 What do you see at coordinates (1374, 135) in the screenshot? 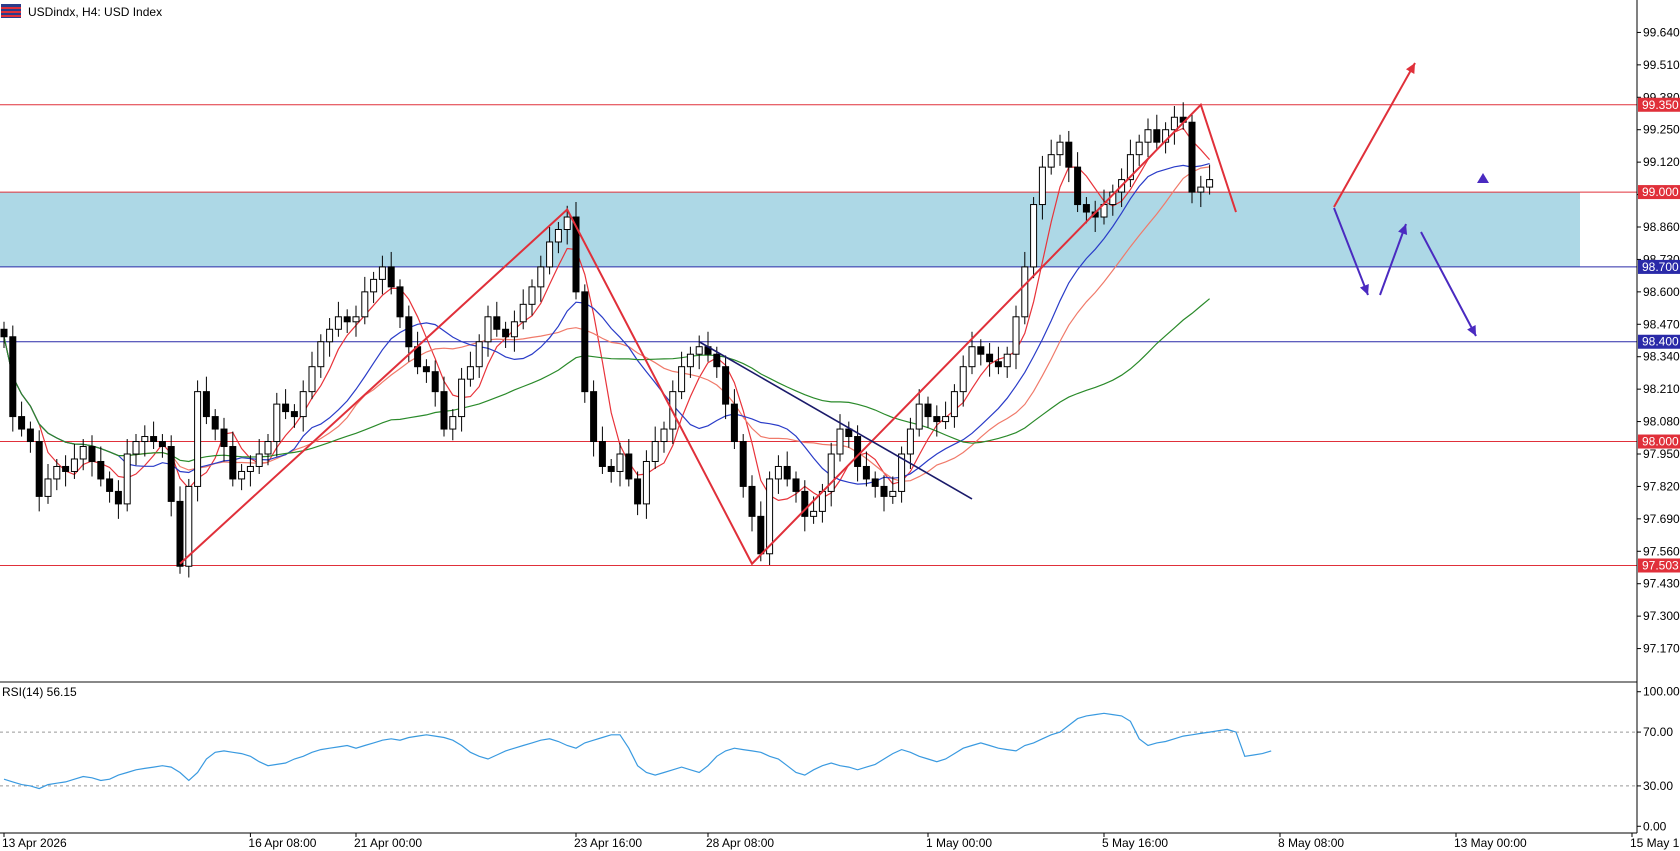
I see `bullish-arrow` at bounding box center [1374, 135].